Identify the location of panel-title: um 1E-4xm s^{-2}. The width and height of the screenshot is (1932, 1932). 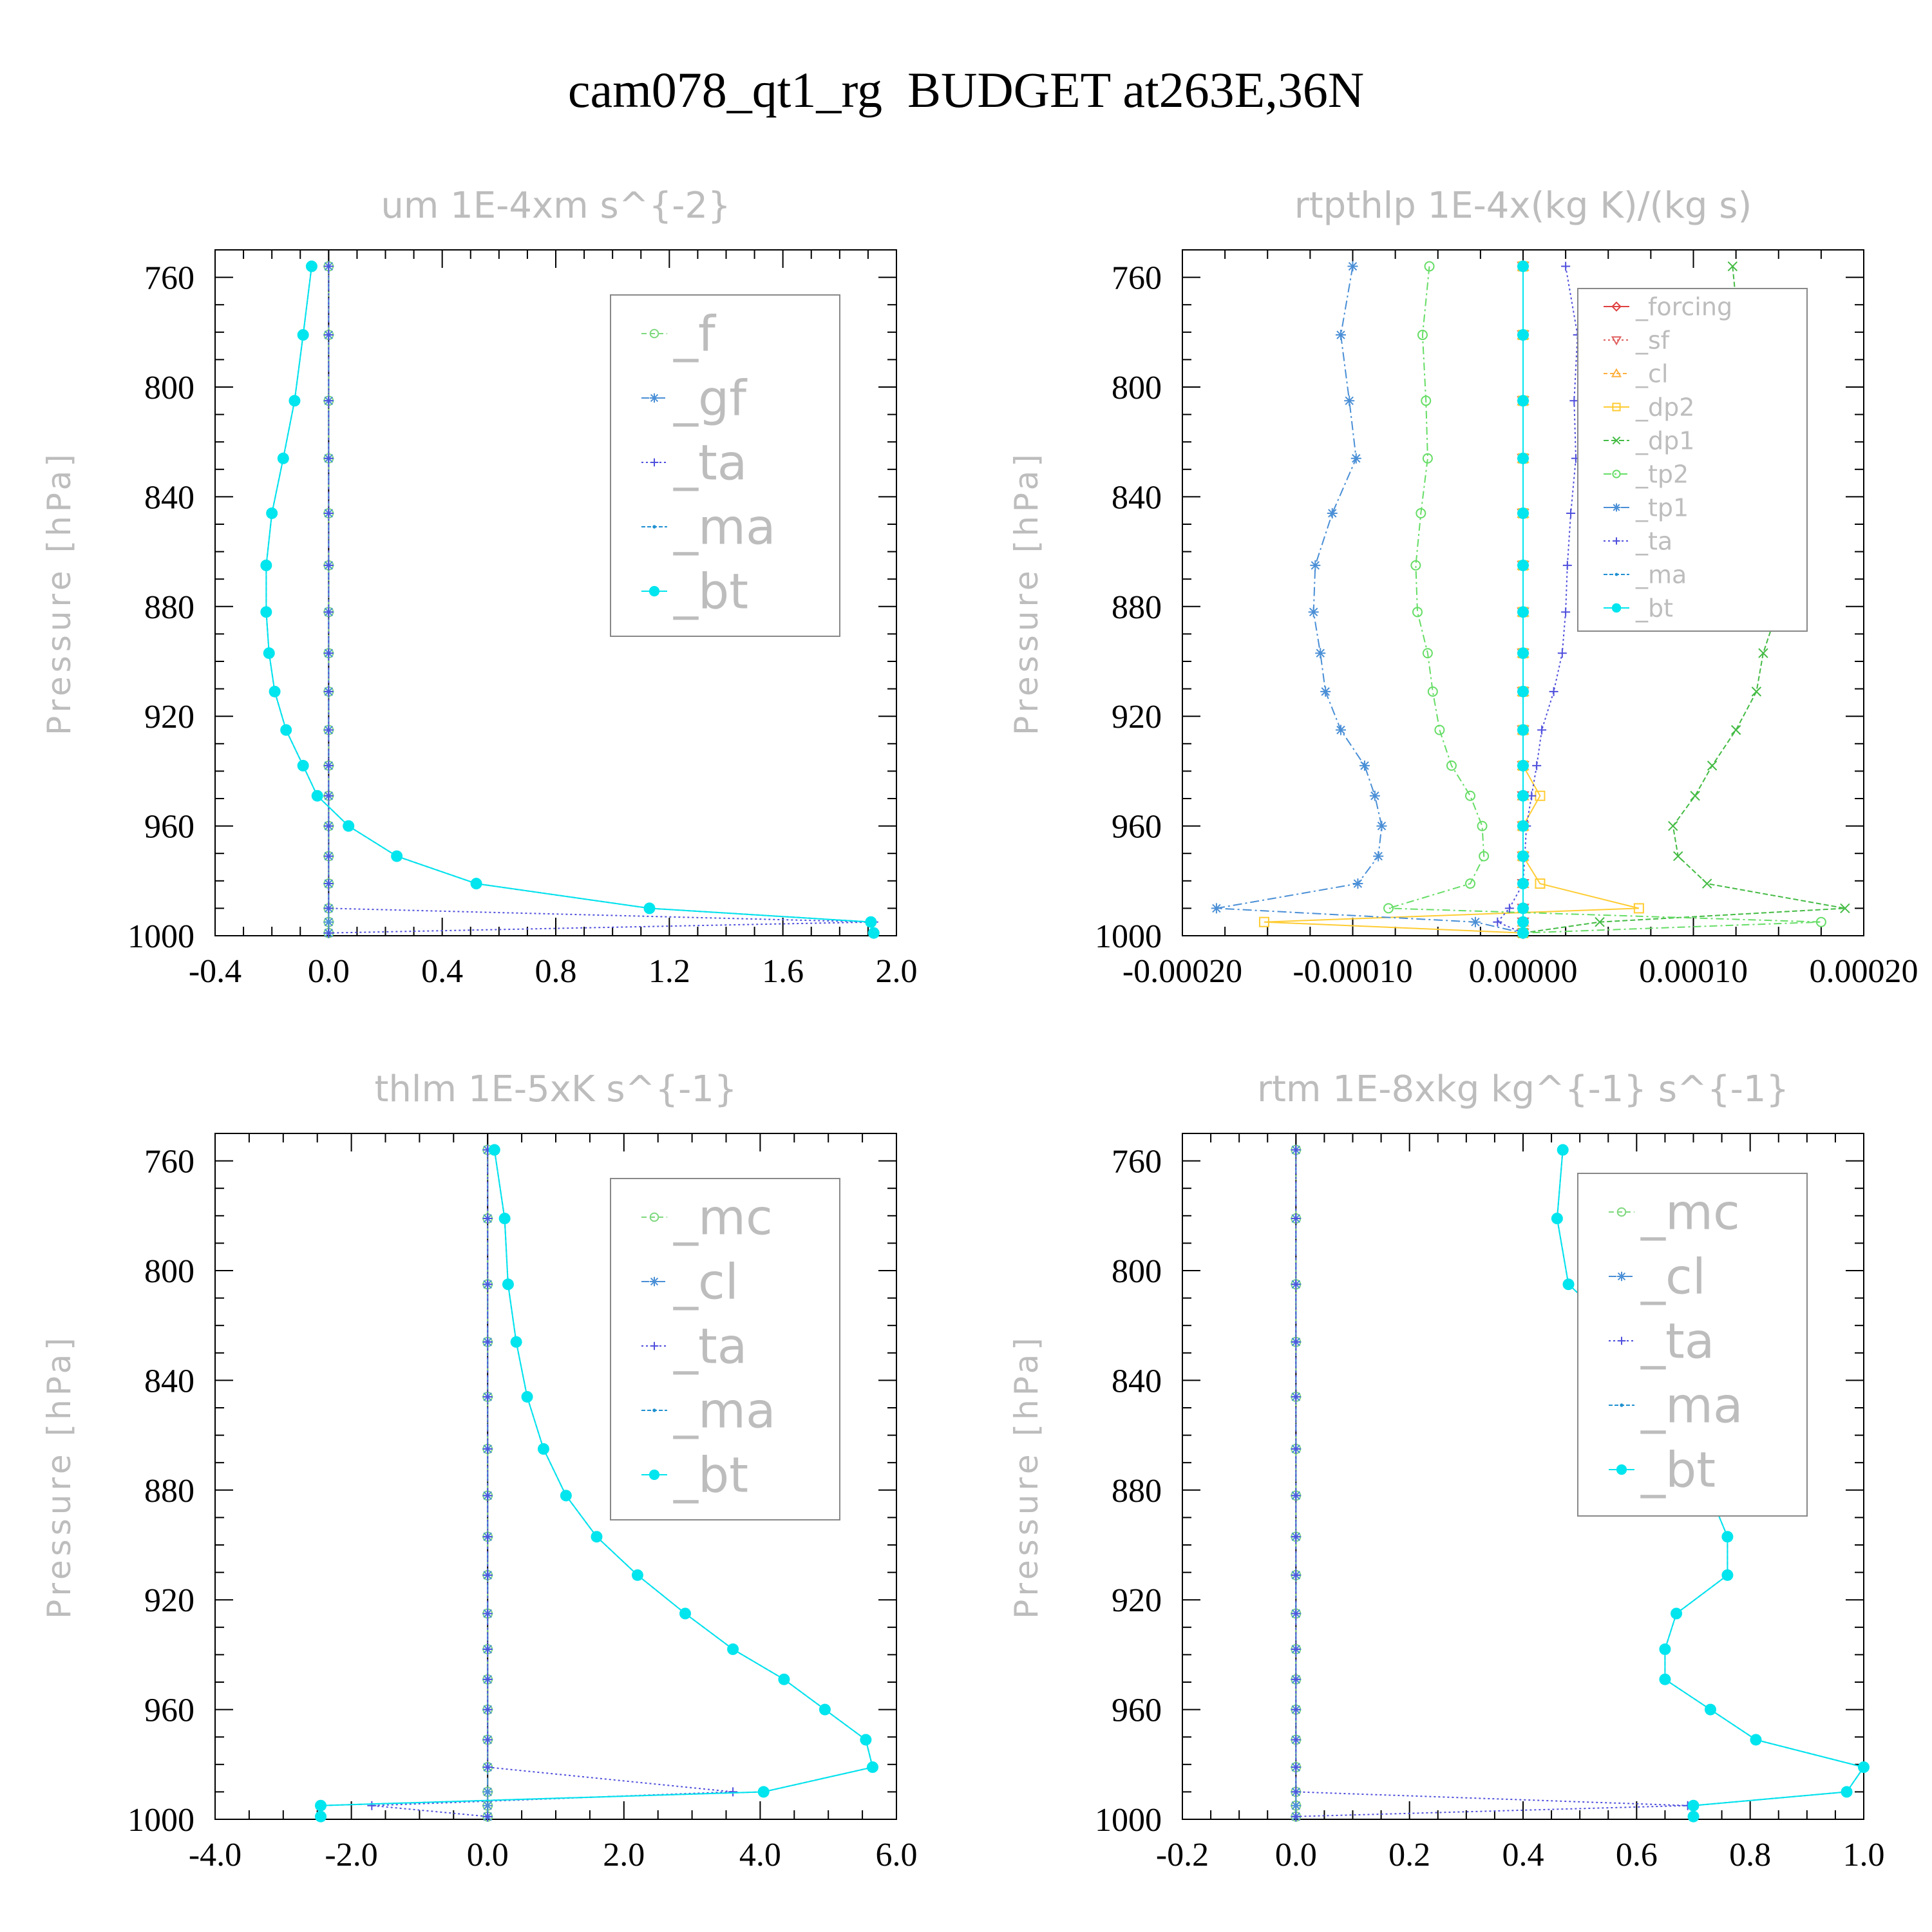
(555, 206).